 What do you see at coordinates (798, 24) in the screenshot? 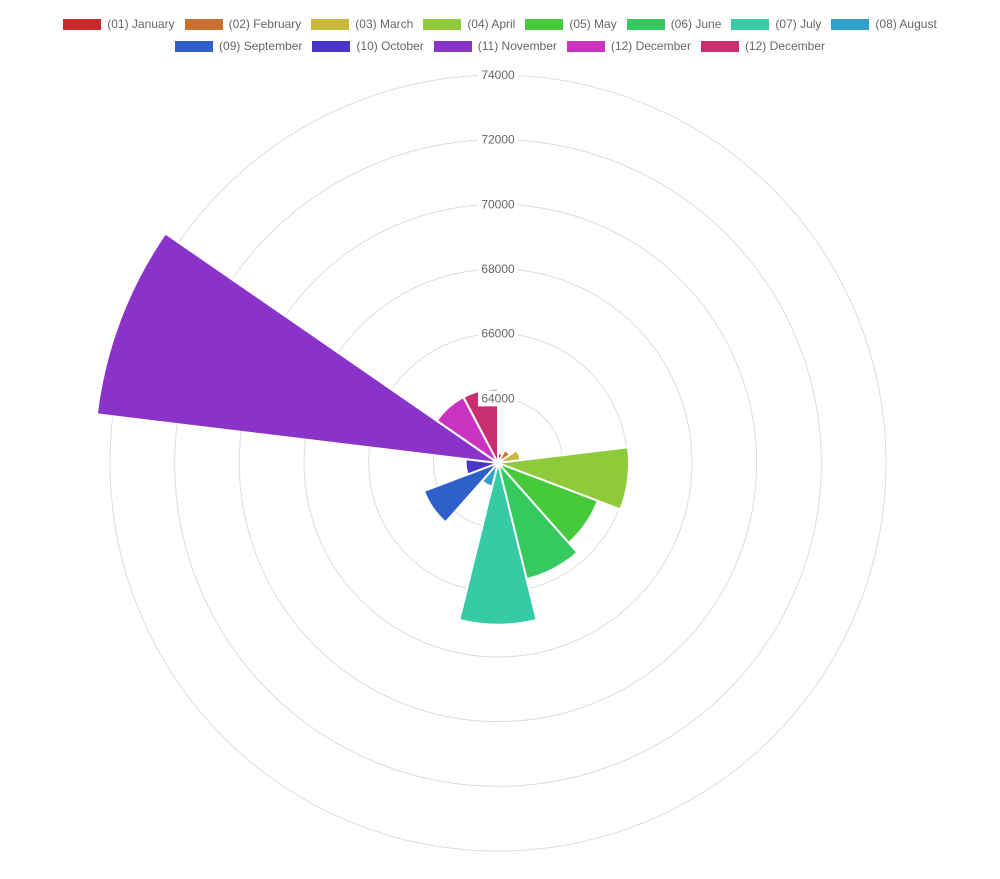
I see `legend-label: (07) July` at bounding box center [798, 24].